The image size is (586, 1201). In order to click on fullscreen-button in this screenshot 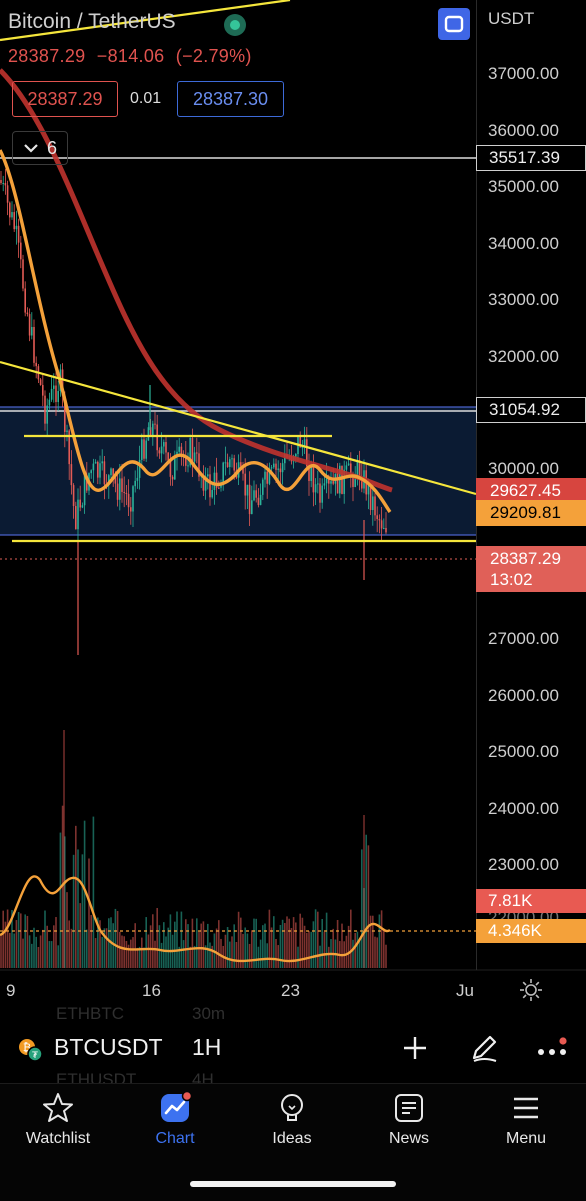, I will do `click(454, 24)`.